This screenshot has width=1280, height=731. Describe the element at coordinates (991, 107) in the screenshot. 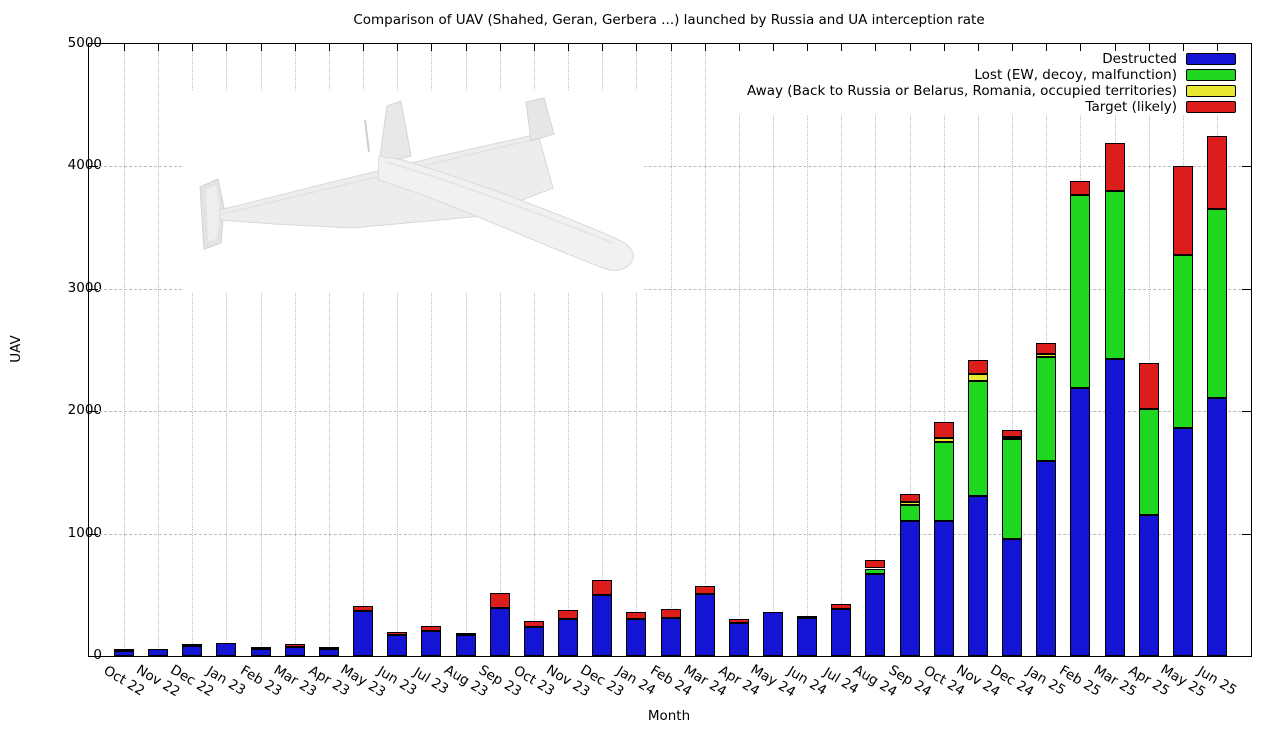

I see `legend-row-target: Target (likely)` at that location.